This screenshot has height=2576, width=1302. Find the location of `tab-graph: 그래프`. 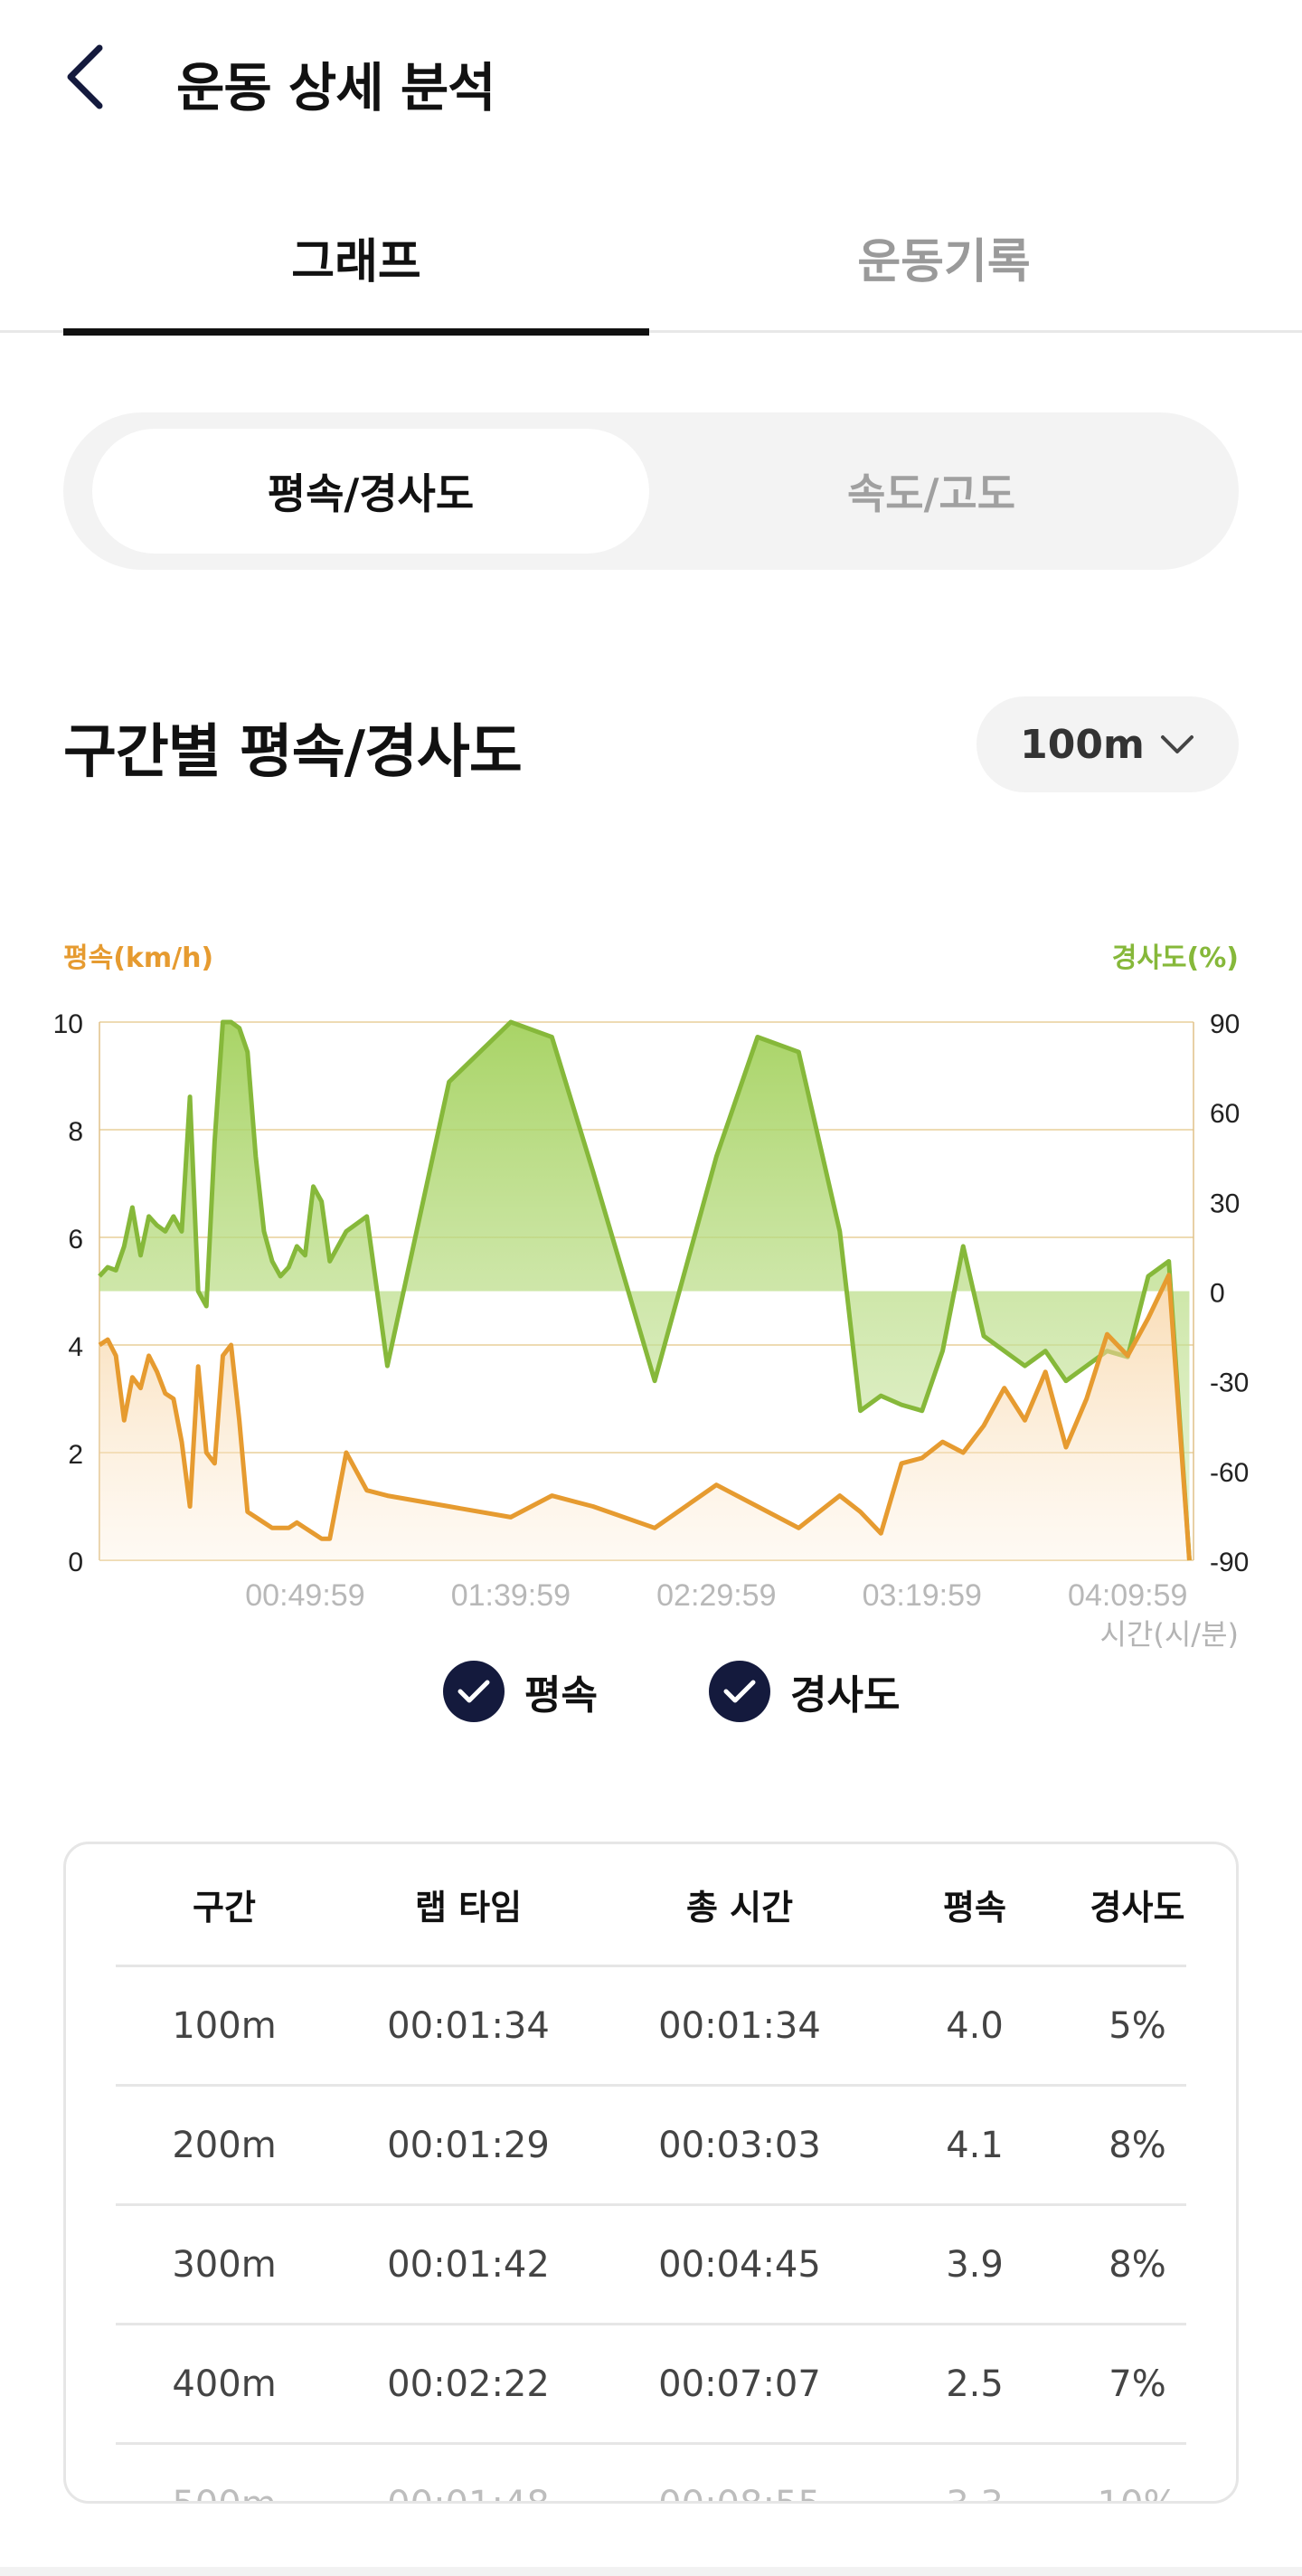

tab-graph: 그래프 is located at coordinates (356, 259).